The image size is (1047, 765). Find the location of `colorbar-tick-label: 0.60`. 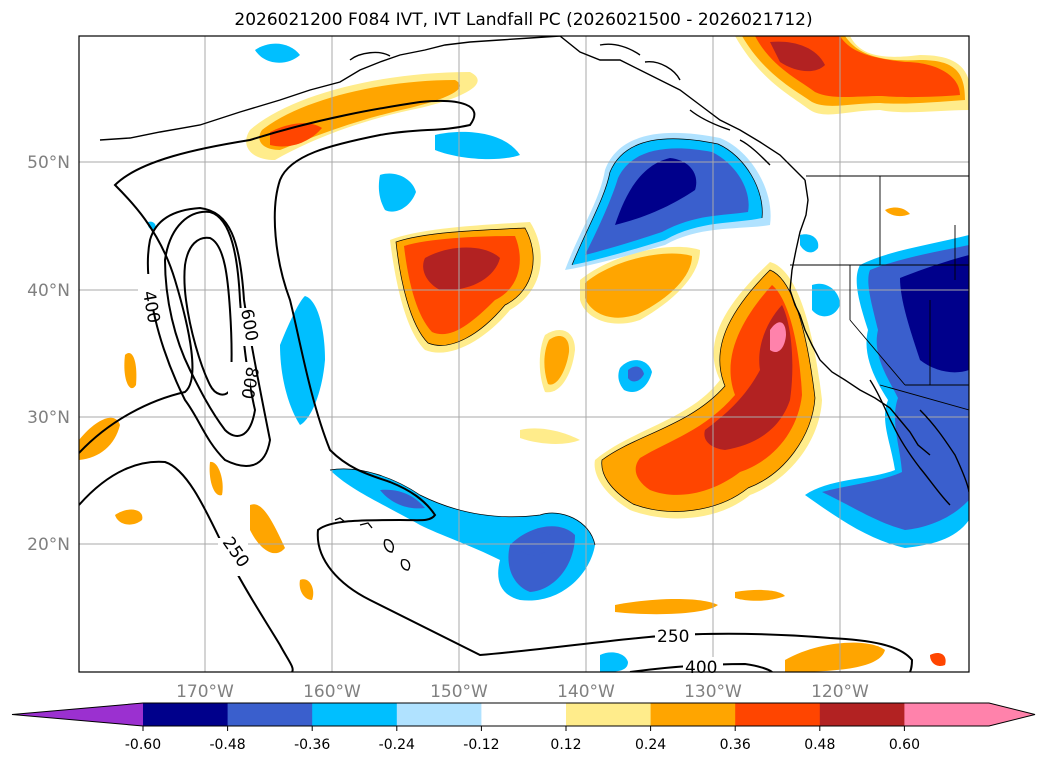

colorbar-tick-label: 0.60 is located at coordinates (904, 745).